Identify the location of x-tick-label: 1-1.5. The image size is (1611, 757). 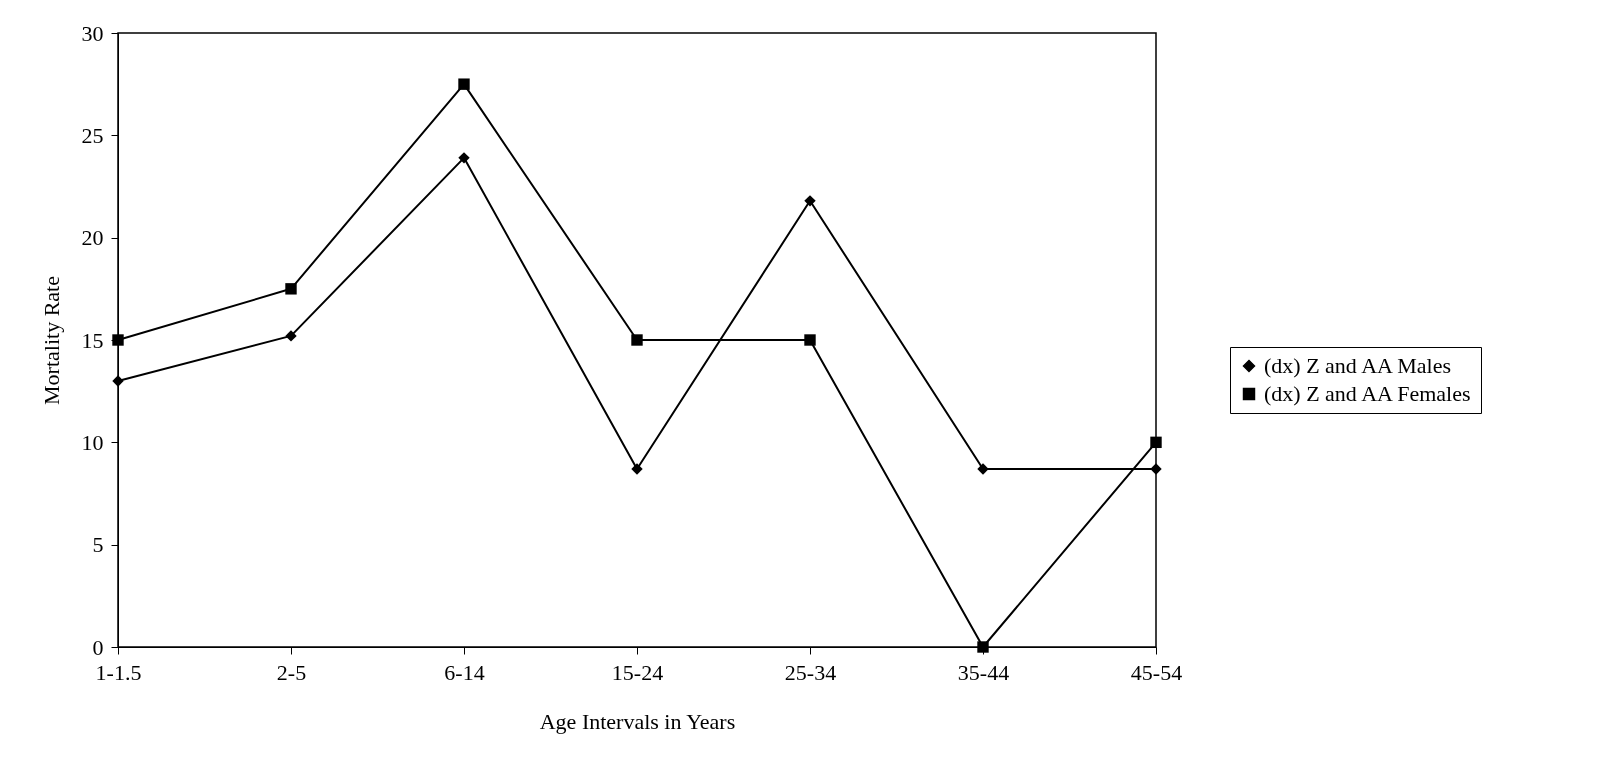
(118, 672).